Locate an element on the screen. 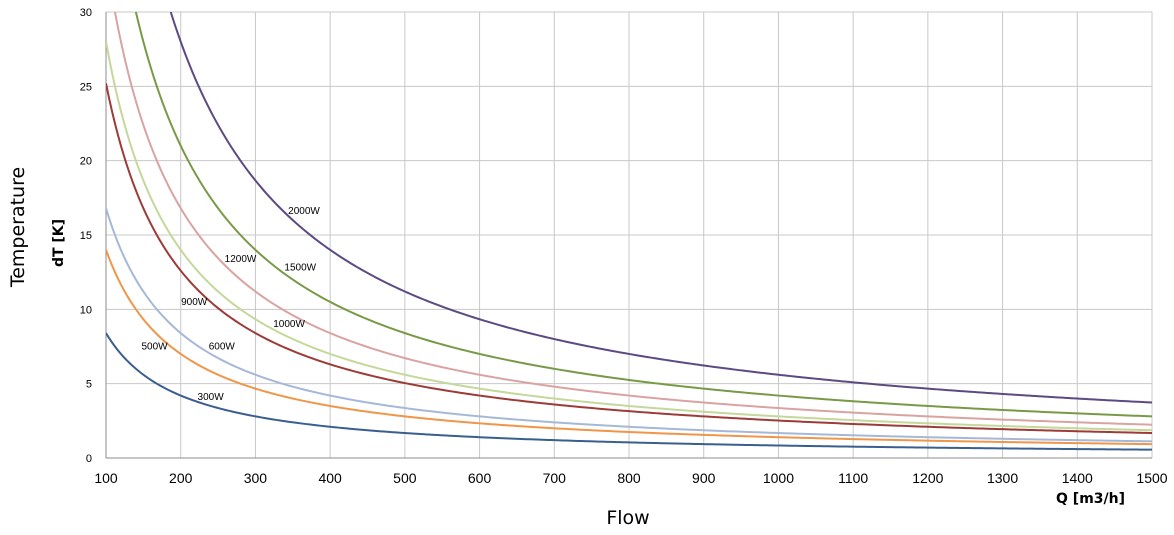 This screenshot has width=1174, height=535. x-tick-label: 1100 is located at coordinates (853, 478).